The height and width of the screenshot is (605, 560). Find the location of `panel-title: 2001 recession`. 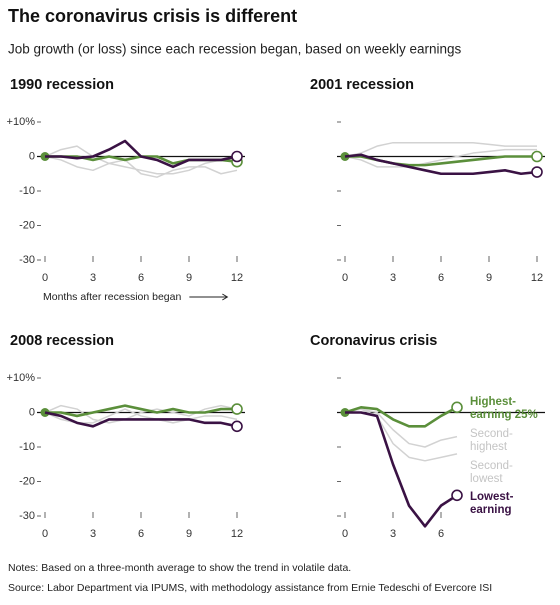

panel-title: 2001 recession is located at coordinates (362, 85).